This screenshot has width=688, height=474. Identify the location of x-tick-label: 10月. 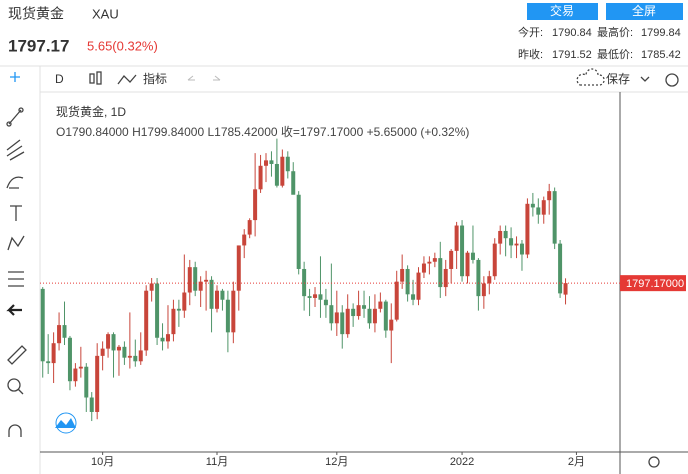
(102, 462).